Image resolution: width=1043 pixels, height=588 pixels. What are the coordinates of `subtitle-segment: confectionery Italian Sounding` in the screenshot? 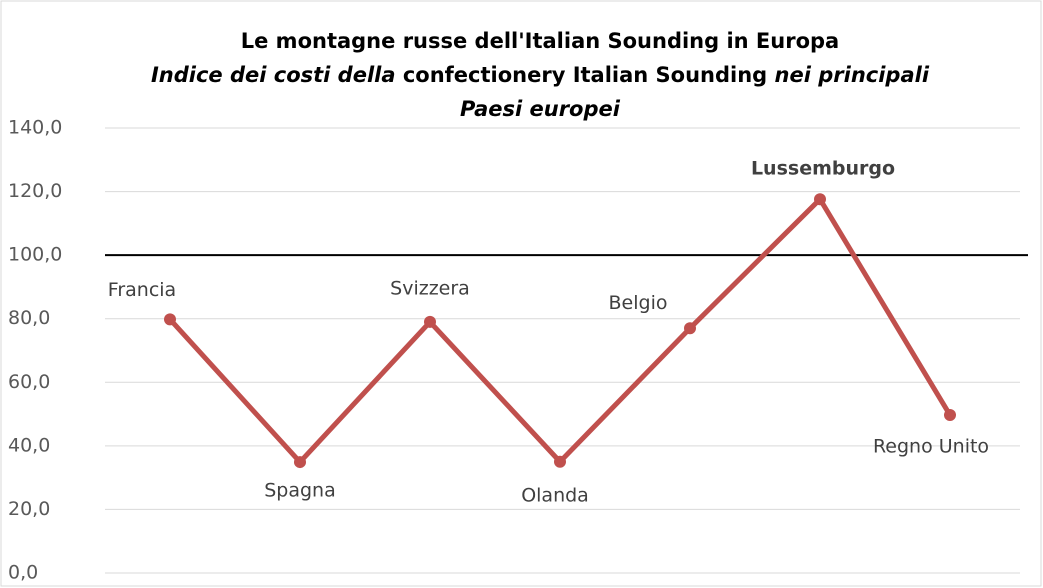 It's located at (585, 75).